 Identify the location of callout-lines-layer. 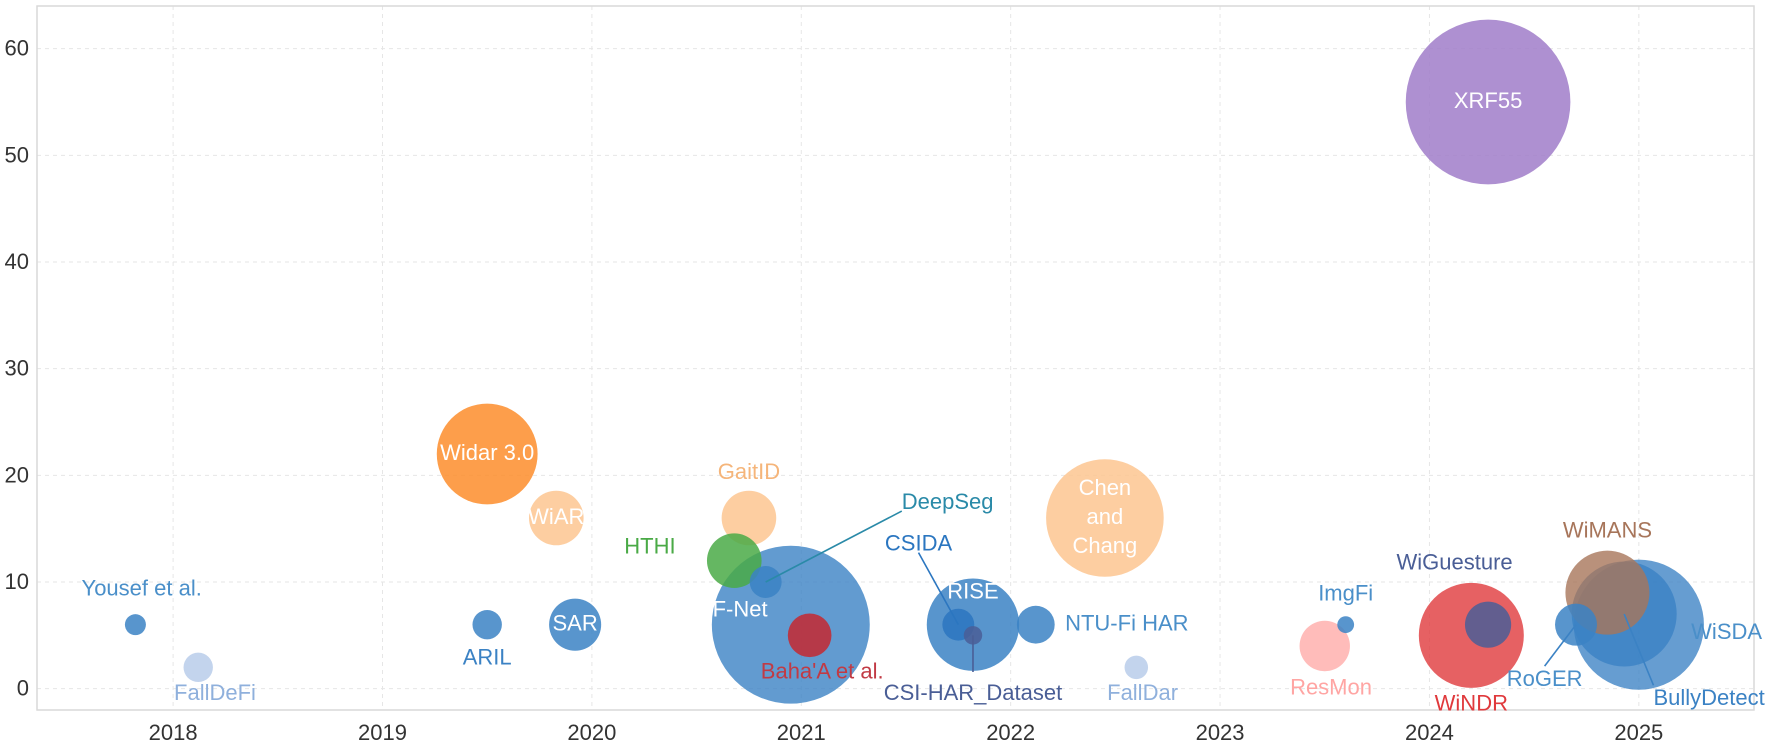
(1210, 598).